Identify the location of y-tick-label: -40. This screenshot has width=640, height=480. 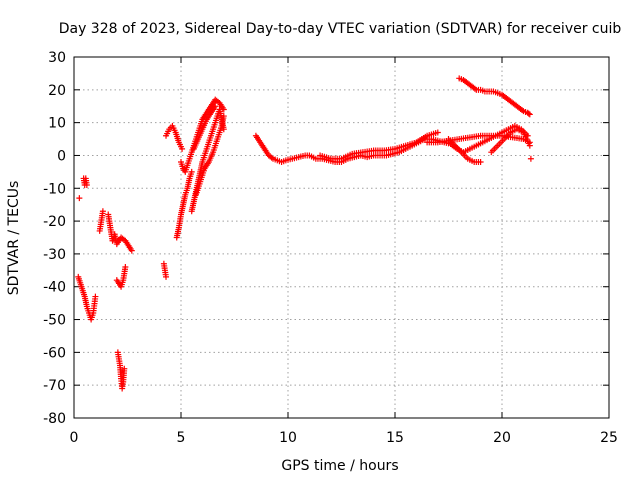
(54, 288).